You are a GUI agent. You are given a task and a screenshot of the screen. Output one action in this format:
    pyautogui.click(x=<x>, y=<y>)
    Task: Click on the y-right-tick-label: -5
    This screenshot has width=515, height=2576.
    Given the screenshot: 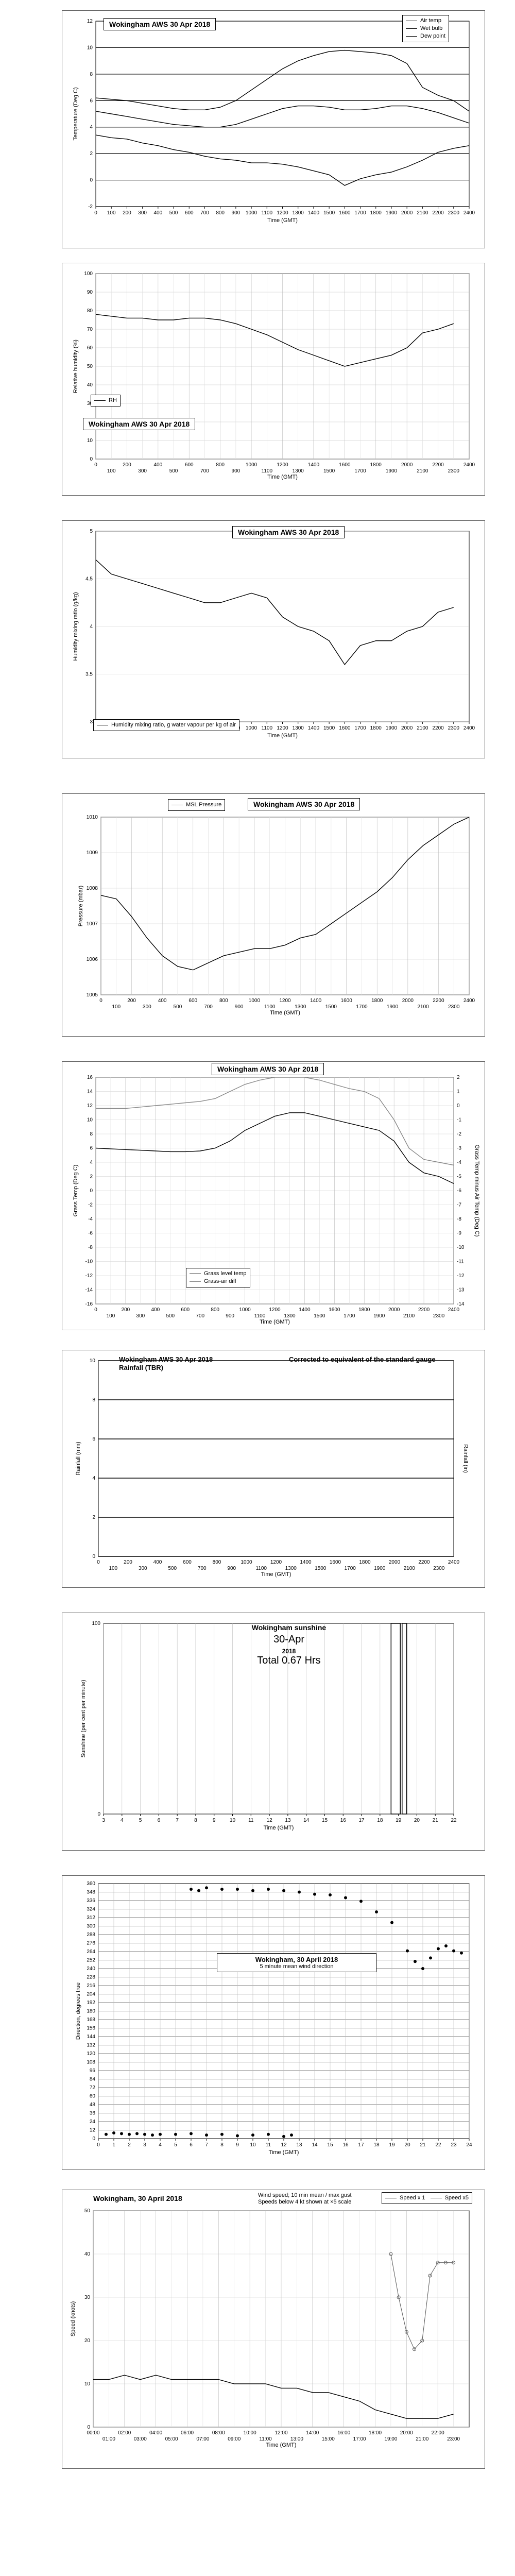 What is the action you would take?
    pyautogui.click(x=459, y=1177)
    